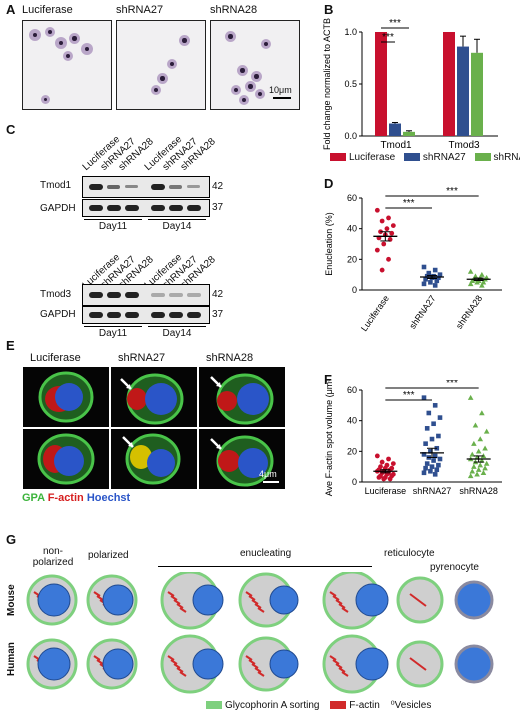 The width and height of the screenshot is (520, 718). What do you see at coordinates (146, 315) in the screenshot?
I see `blot2-gapdh-strip` at bounding box center [146, 315].